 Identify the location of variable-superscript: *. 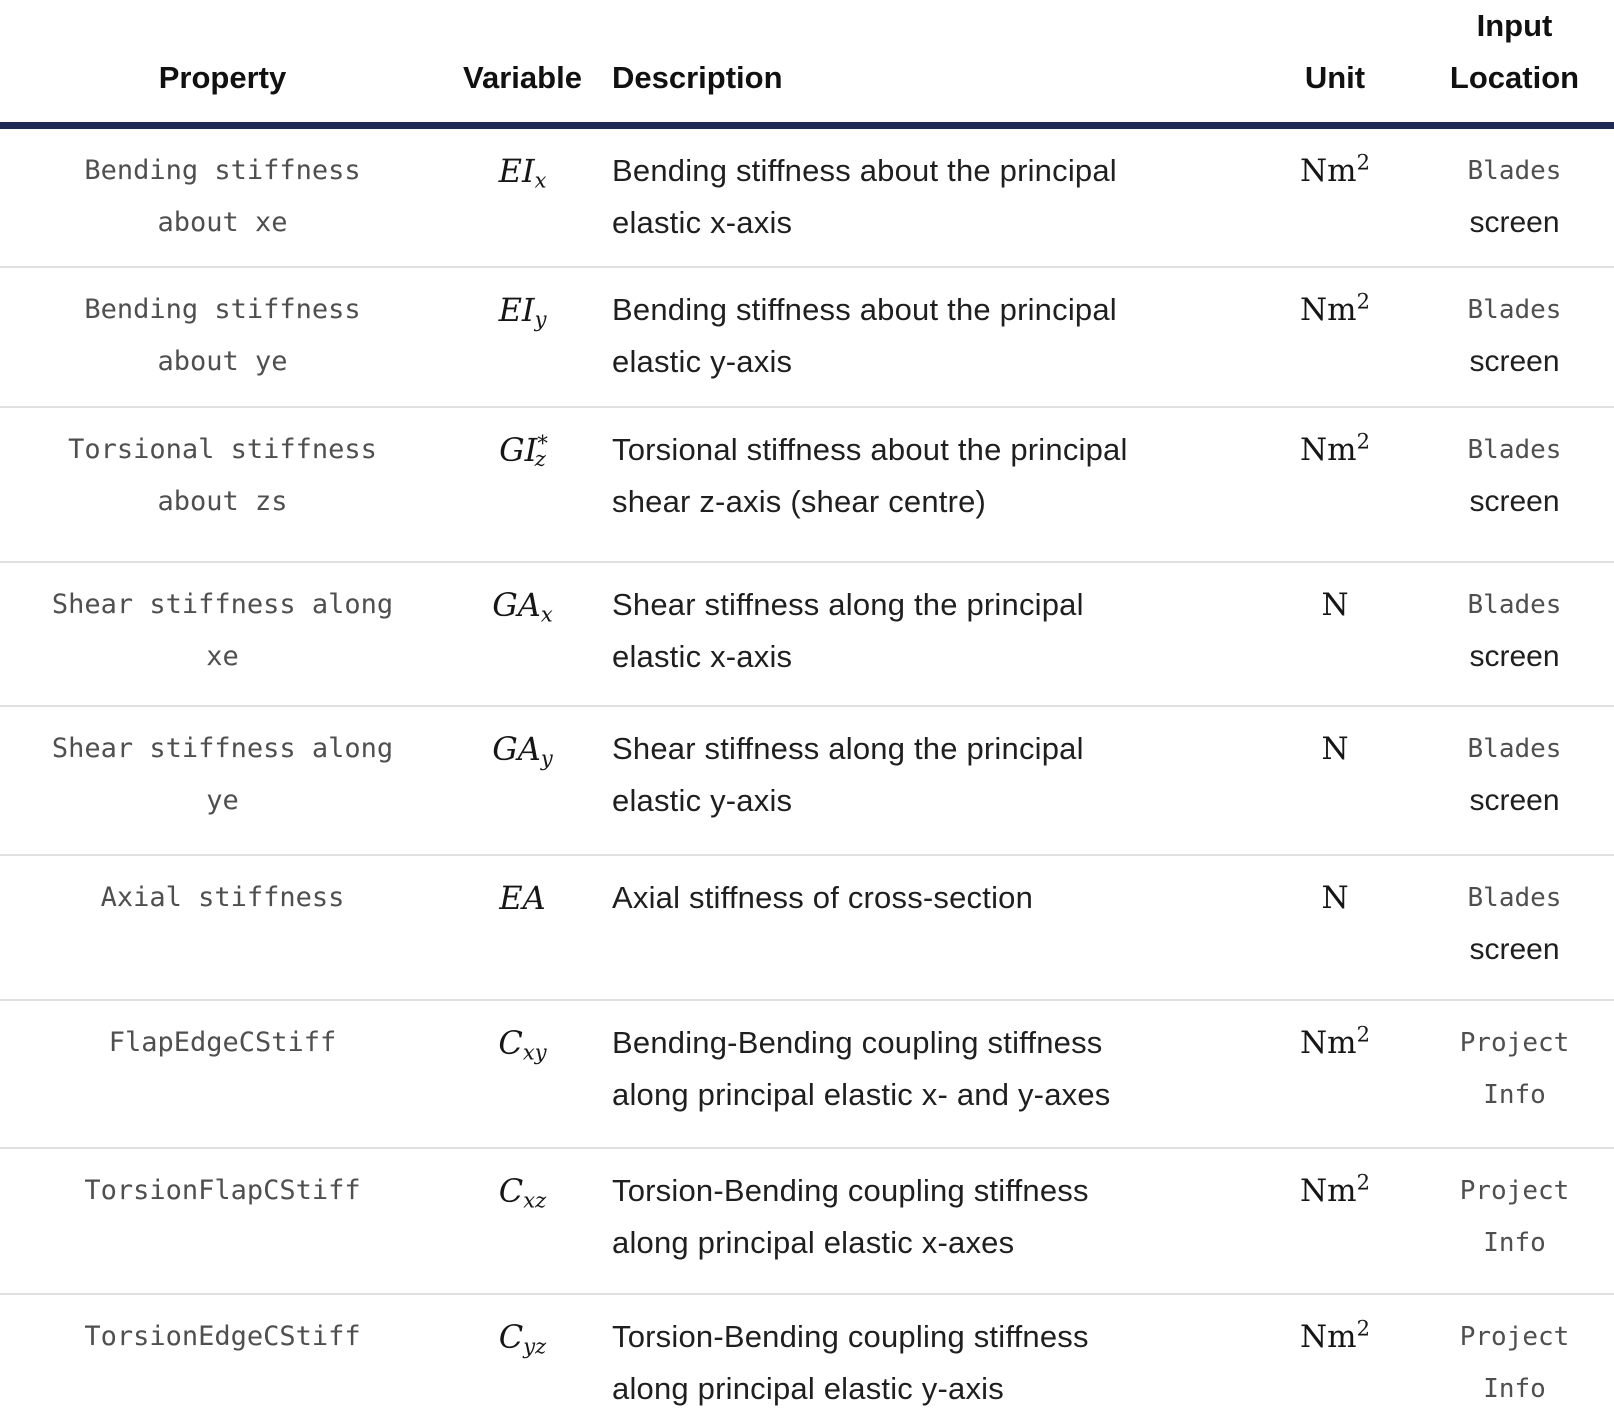
(542, 443).